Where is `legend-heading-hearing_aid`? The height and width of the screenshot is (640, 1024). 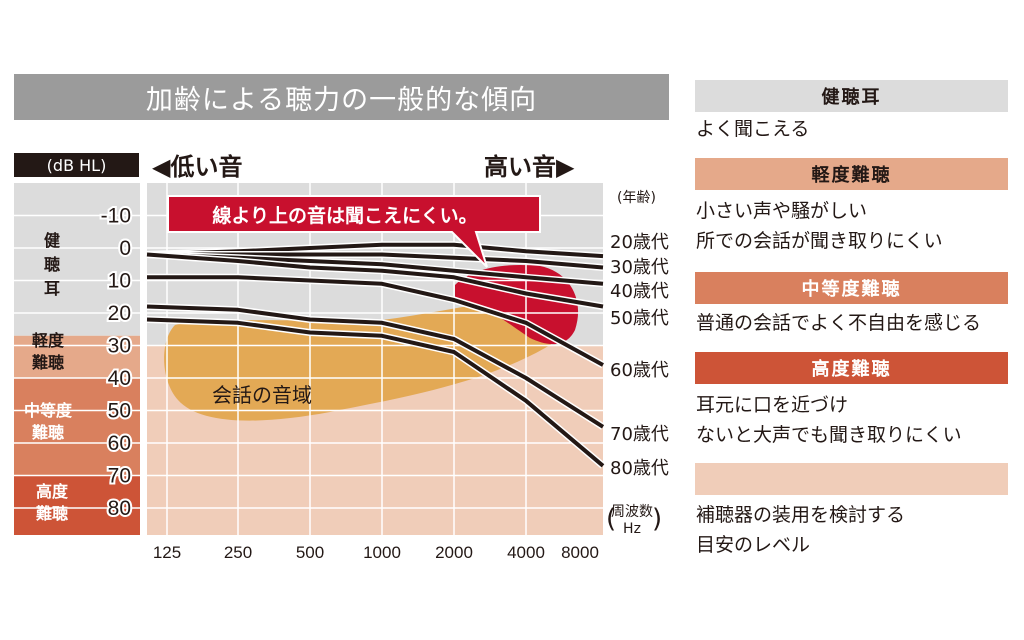 legend-heading-hearing_aid is located at coordinates (851, 479).